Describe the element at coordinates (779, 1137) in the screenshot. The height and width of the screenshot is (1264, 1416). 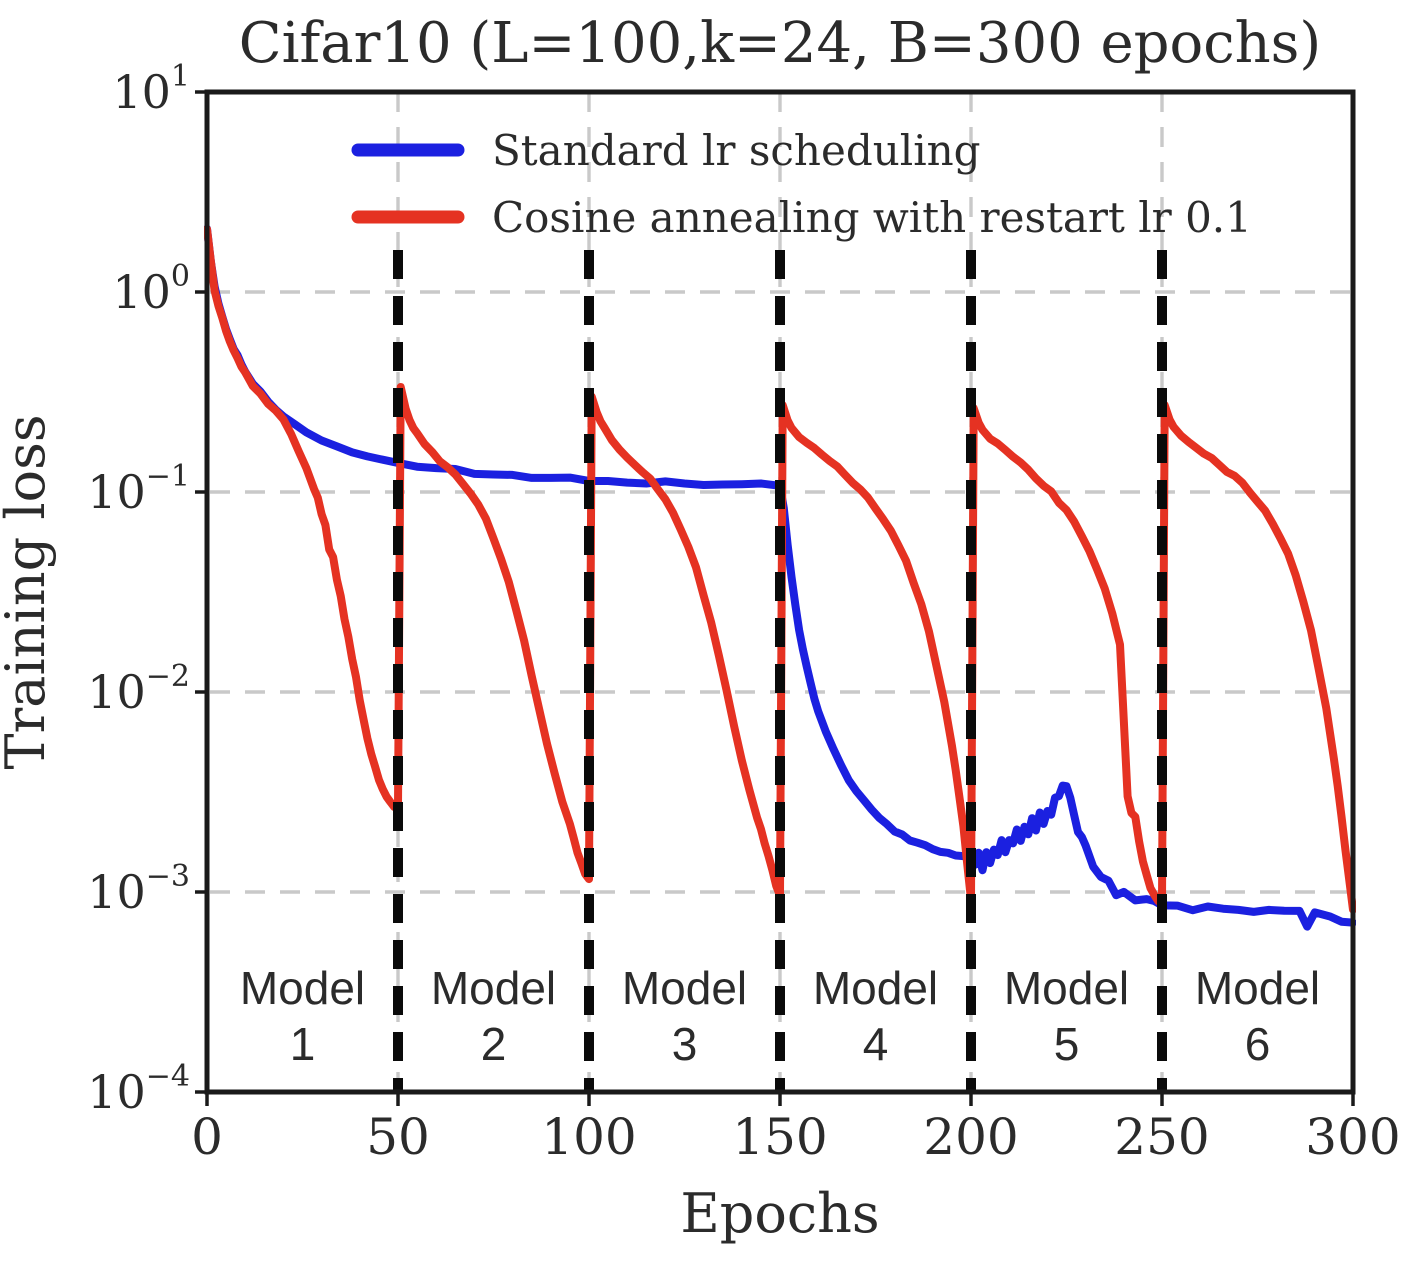
I see `x-tick-label: 150` at that location.